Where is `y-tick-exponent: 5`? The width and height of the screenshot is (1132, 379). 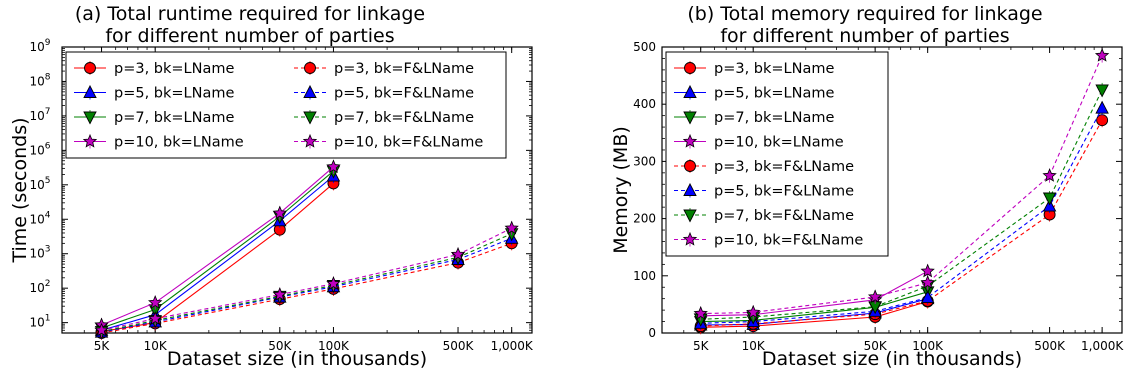 y-tick-exponent: 5 is located at coordinates (48, 181).